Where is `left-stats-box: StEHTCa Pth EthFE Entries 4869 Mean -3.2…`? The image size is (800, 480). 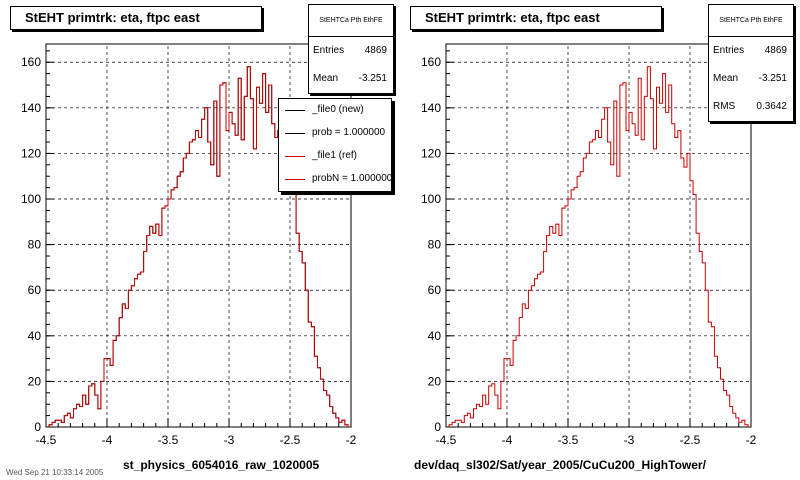 left-stats-box: StEHTCa Pth EthFE Entries 4869 Mean -3.2… is located at coordinates (351, 49).